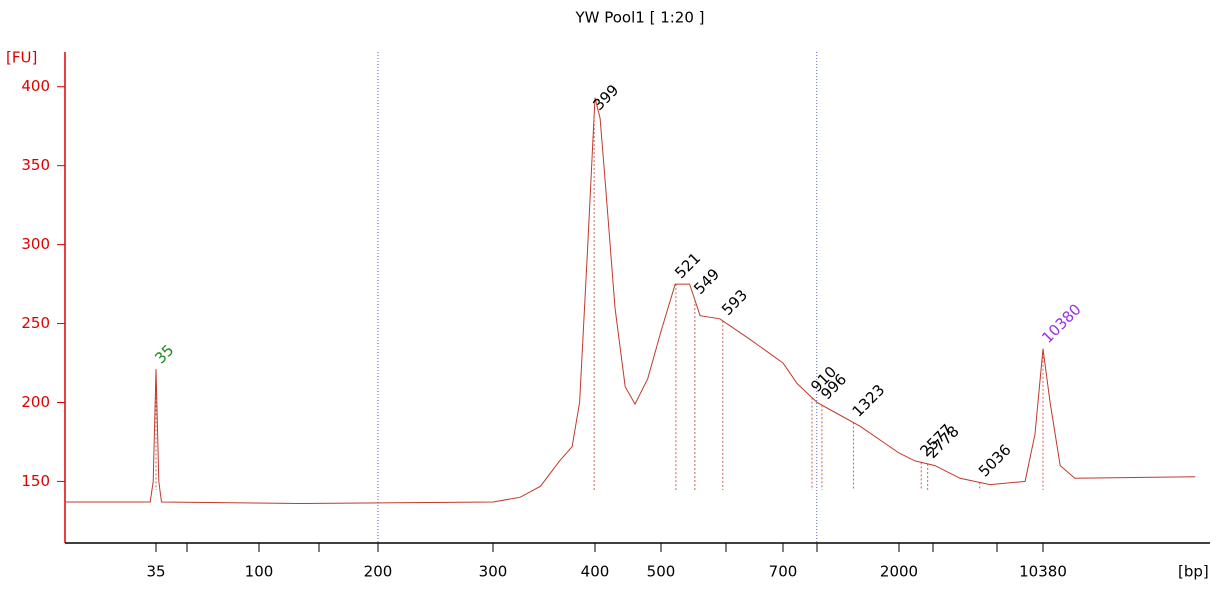 The width and height of the screenshot is (1216, 594). I want to click on x-tick-label: 700, so click(783, 572).